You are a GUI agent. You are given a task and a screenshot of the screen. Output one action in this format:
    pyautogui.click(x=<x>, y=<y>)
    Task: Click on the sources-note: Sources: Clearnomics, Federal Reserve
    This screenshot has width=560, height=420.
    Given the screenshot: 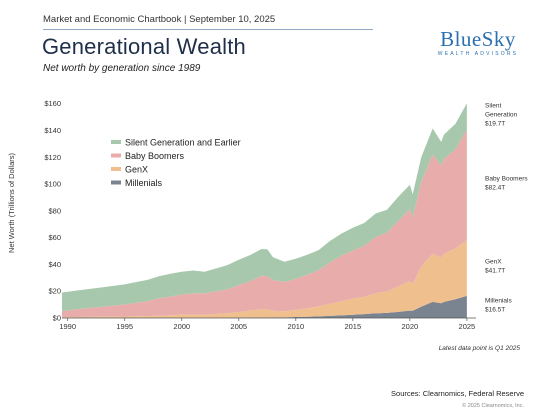 What is the action you would take?
    pyautogui.click(x=457, y=393)
    